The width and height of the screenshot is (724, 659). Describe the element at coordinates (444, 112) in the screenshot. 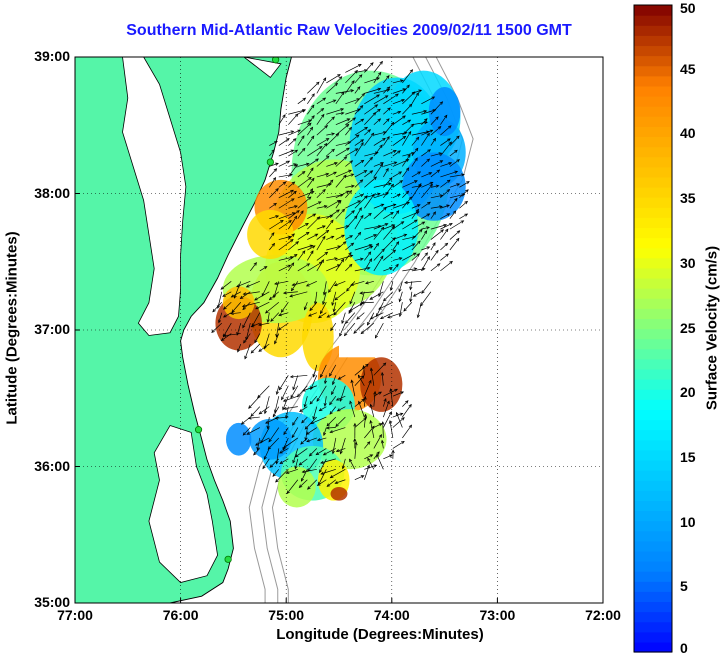

I see `velocity-cell` at that location.